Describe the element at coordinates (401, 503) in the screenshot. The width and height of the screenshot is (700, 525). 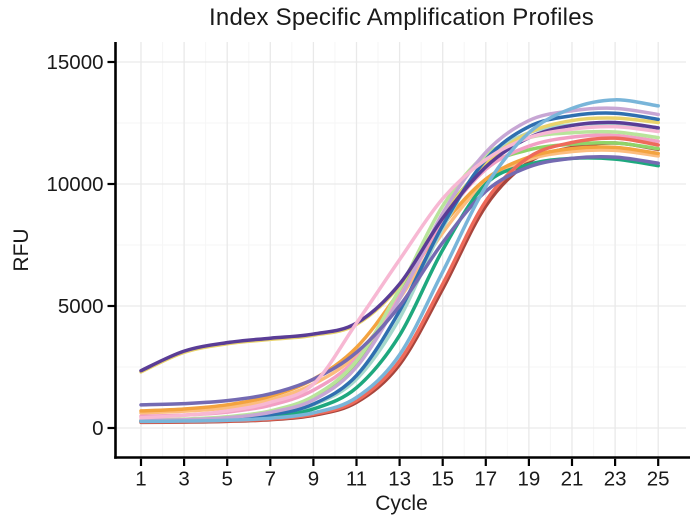
I see `x-axis-title: Cycle` at that location.